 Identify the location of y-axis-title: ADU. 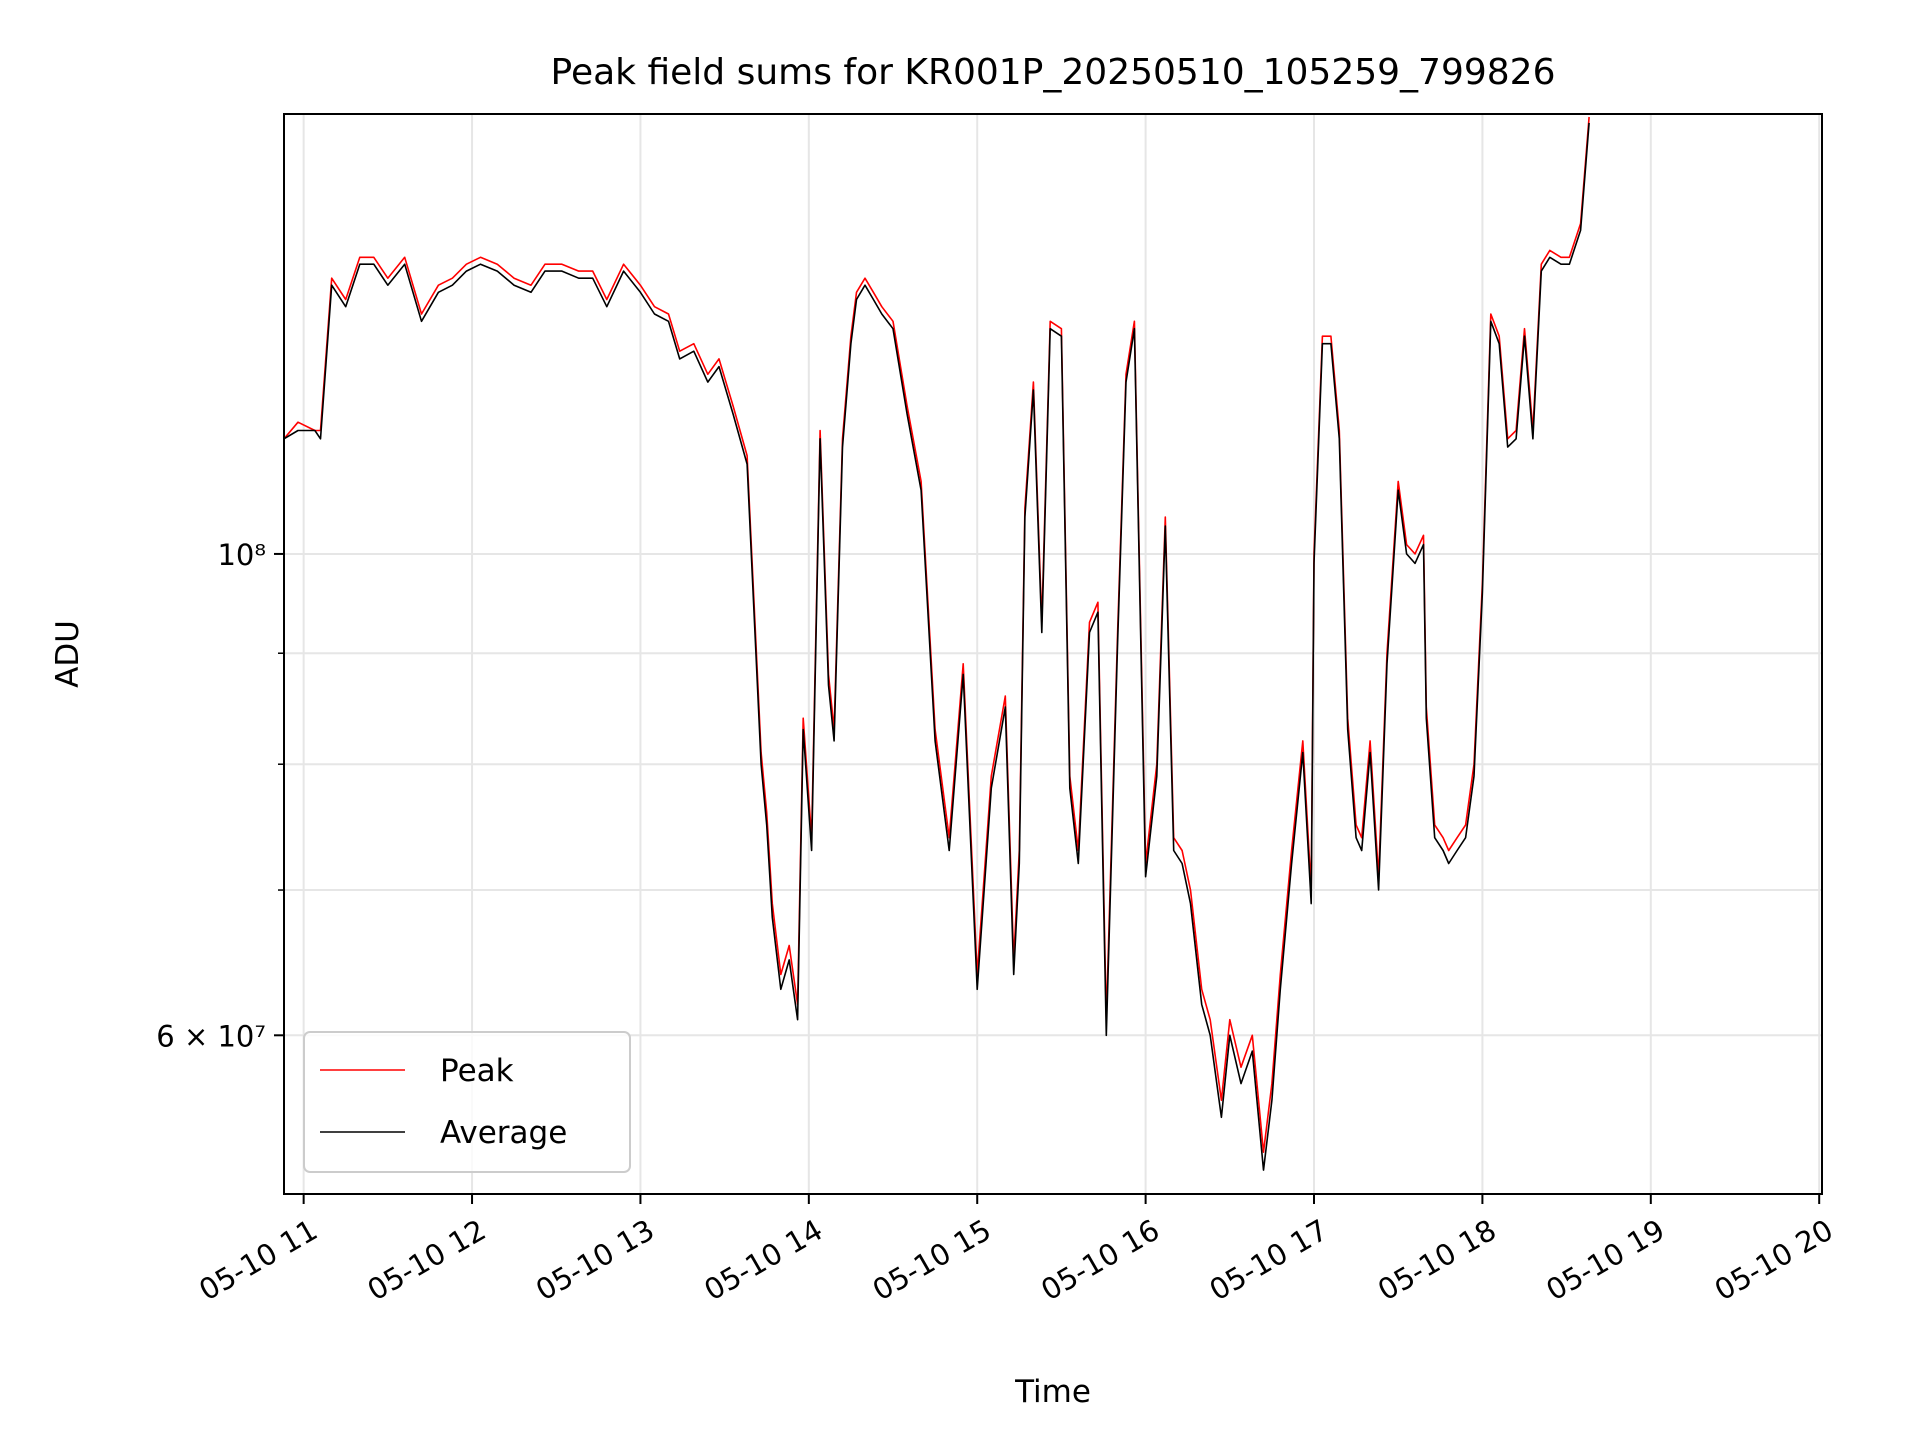
(68, 654).